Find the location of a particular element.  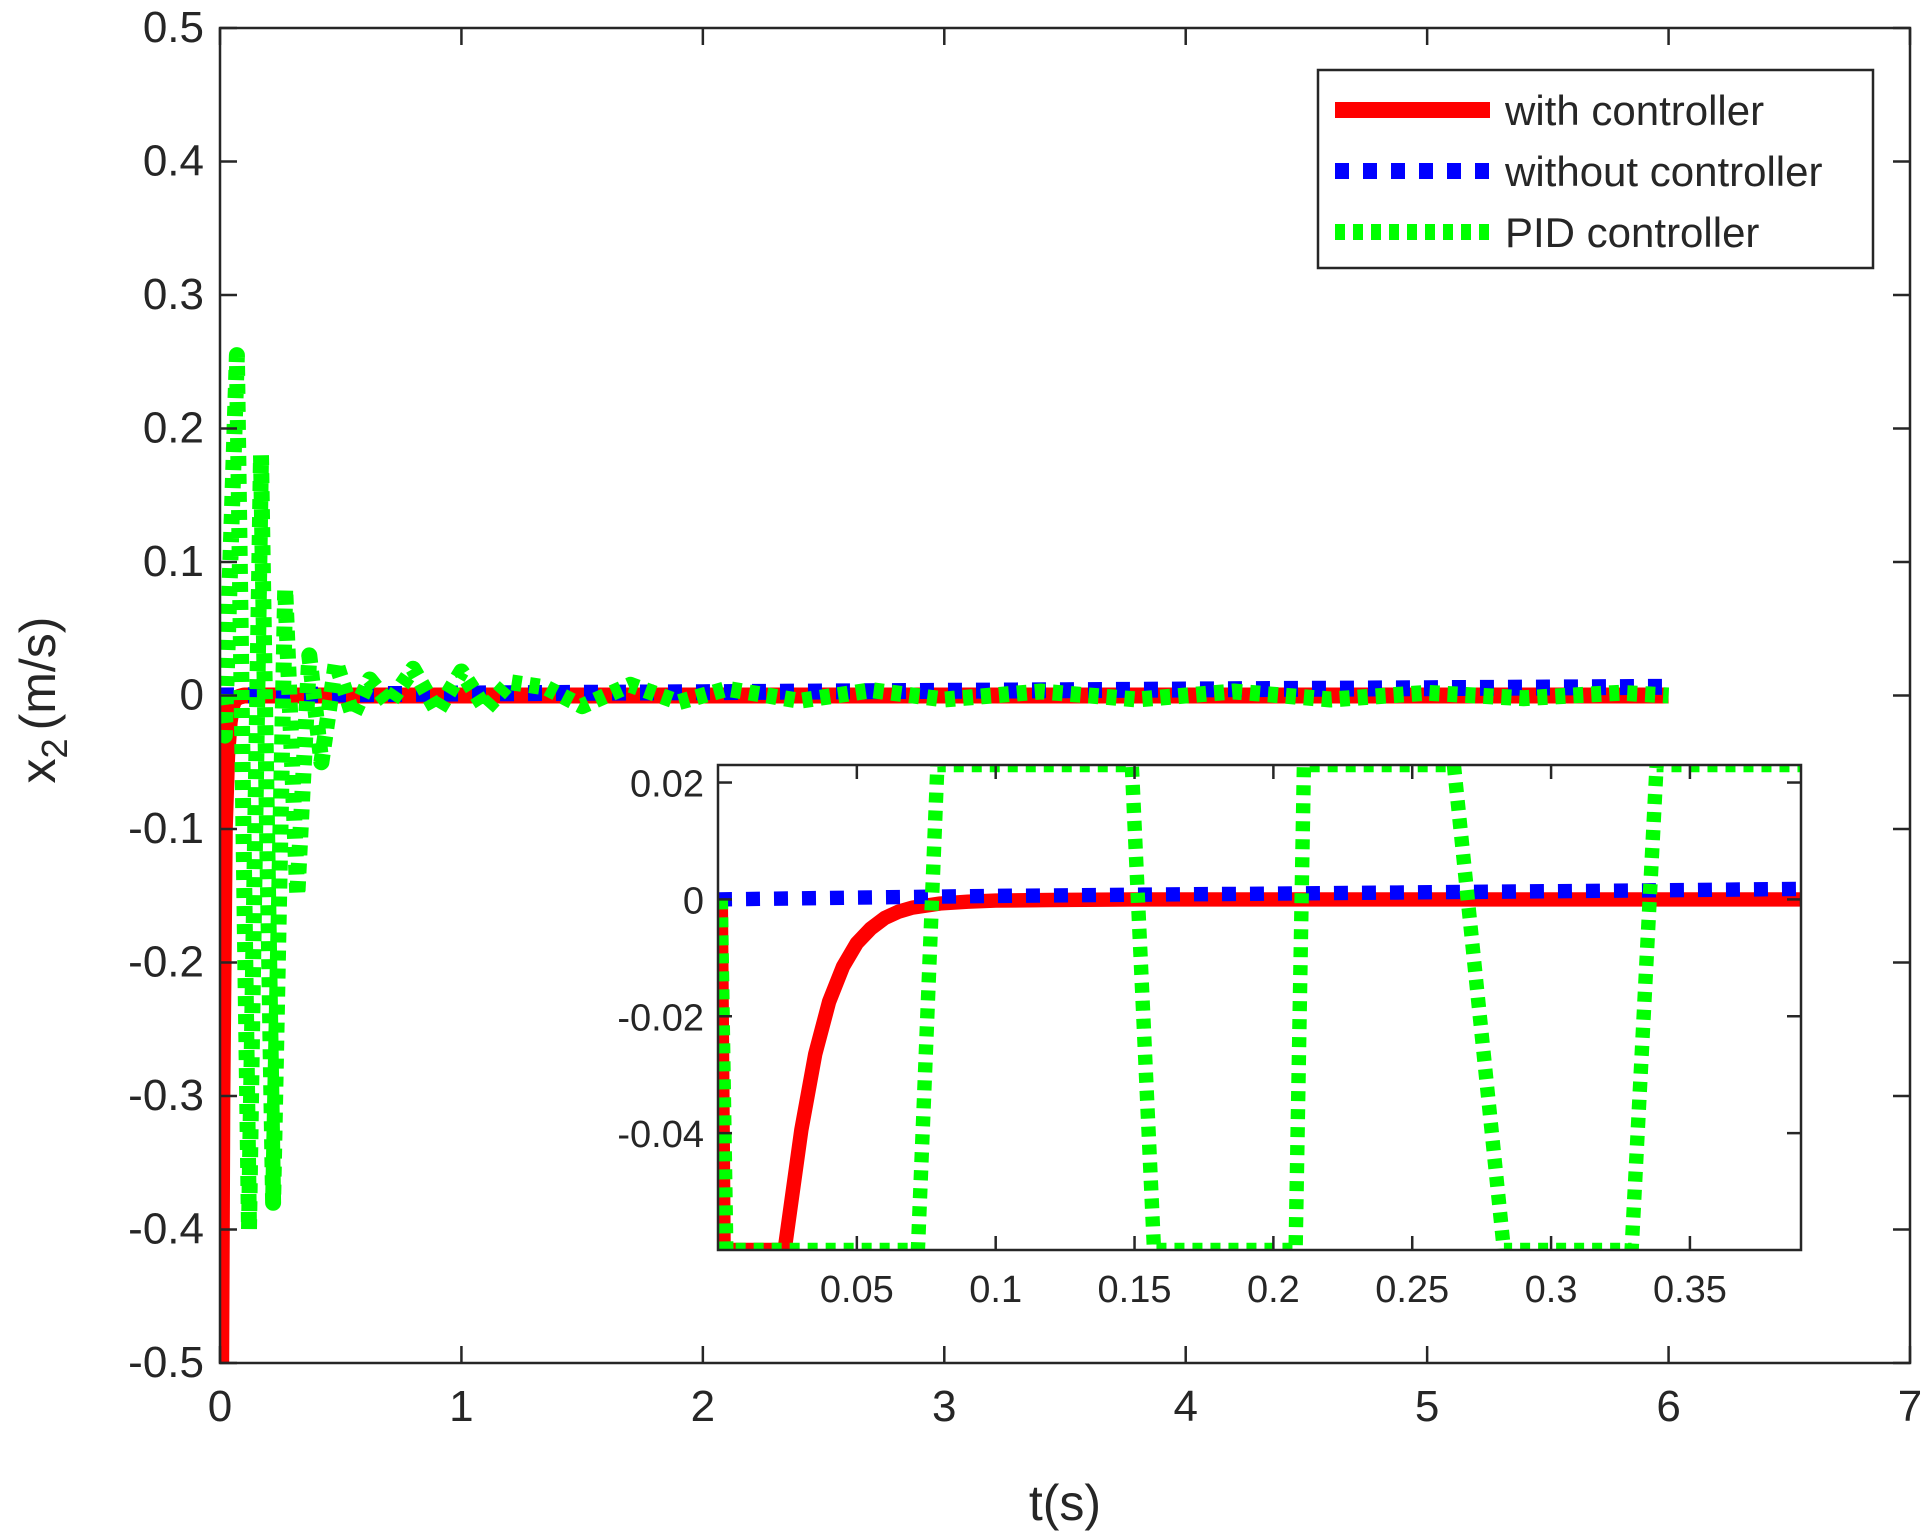

y-axis-label-subscript: 2 is located at coordinates (54, 748).